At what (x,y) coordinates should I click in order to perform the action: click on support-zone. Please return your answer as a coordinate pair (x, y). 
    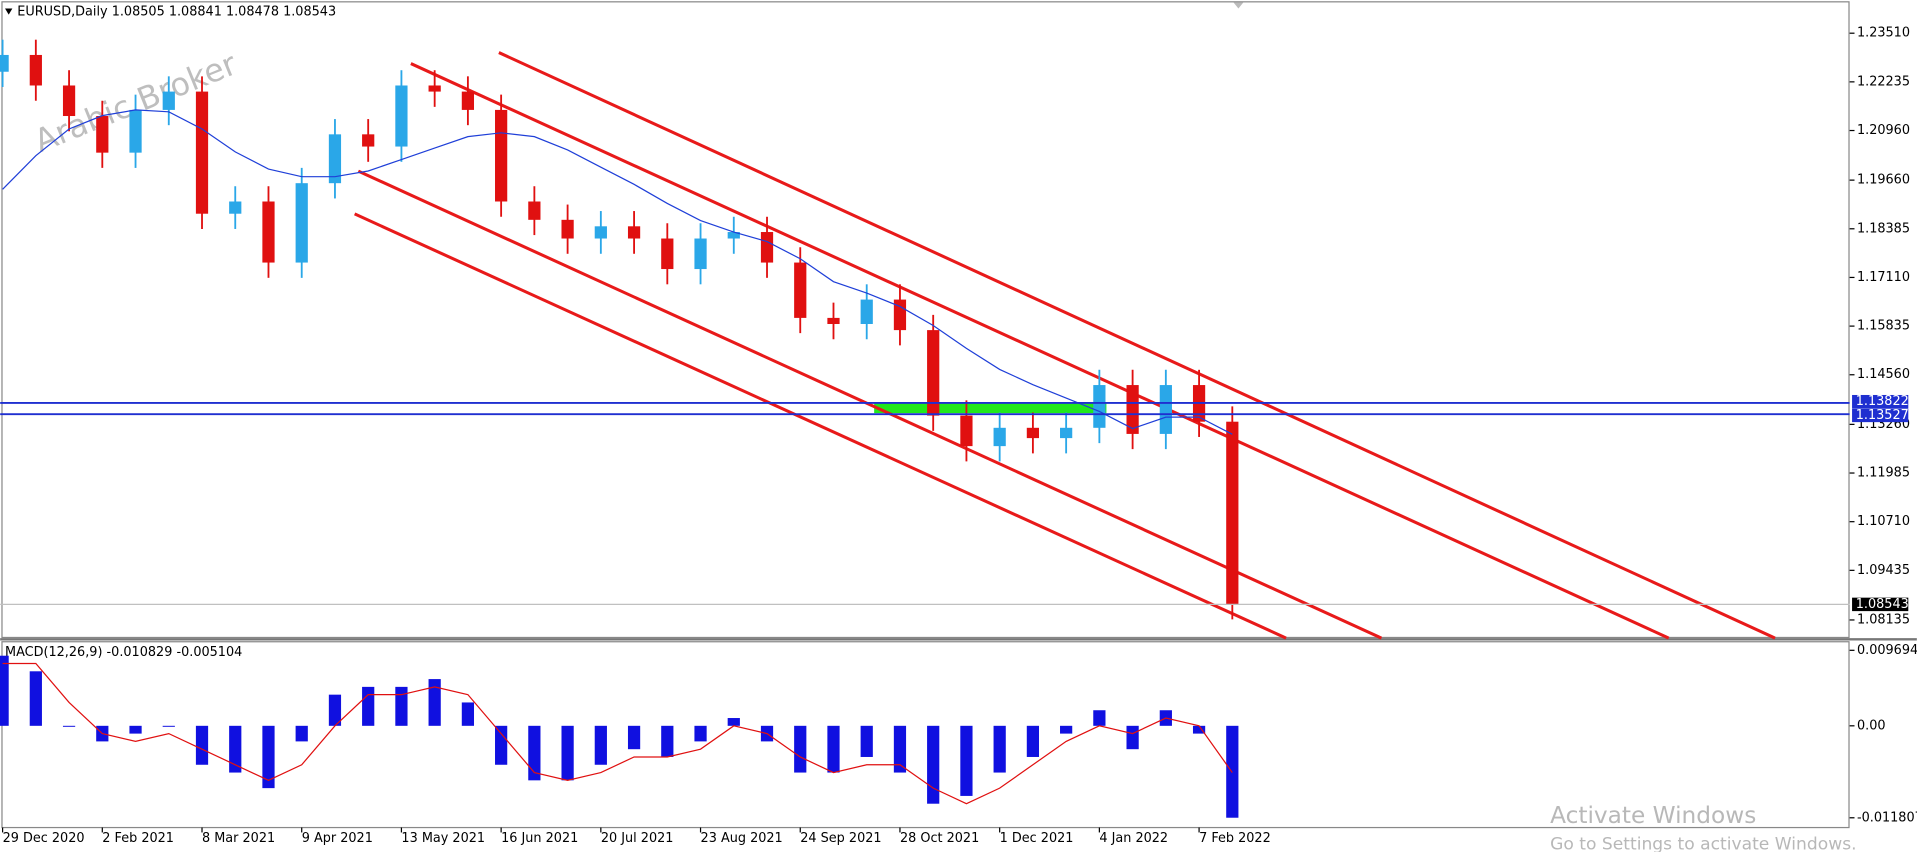
    Looking at the image, I should click on (990, 408).